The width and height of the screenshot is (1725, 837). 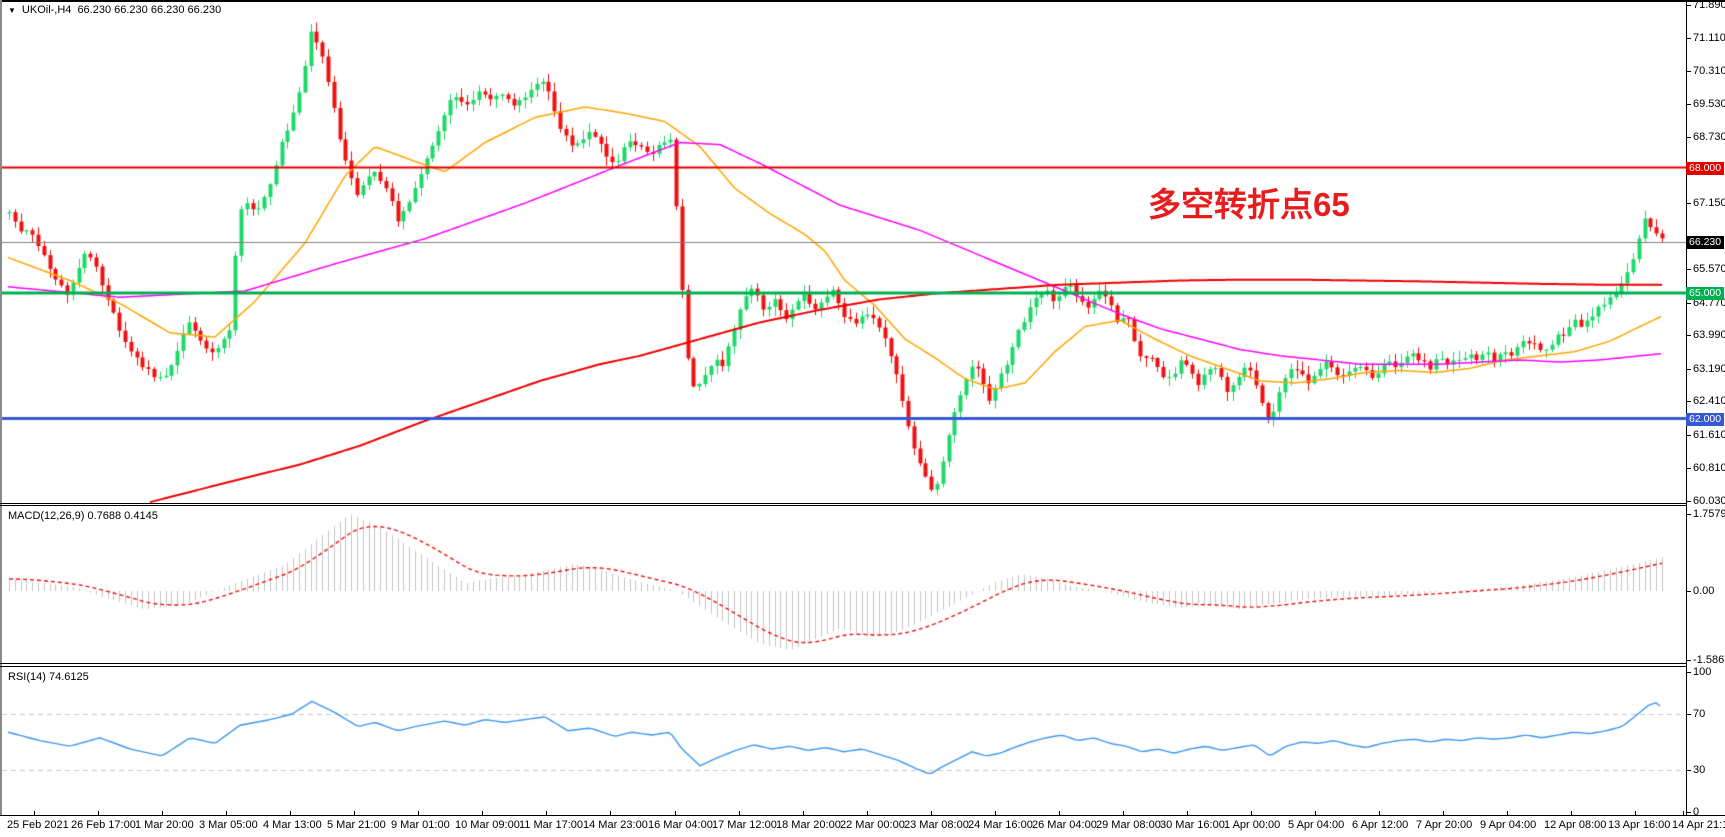 What do you see at coordinates (1705, 293) in the screenshot?
I see `level-price-tag: 65.000` at bounding box center [1705, 293].